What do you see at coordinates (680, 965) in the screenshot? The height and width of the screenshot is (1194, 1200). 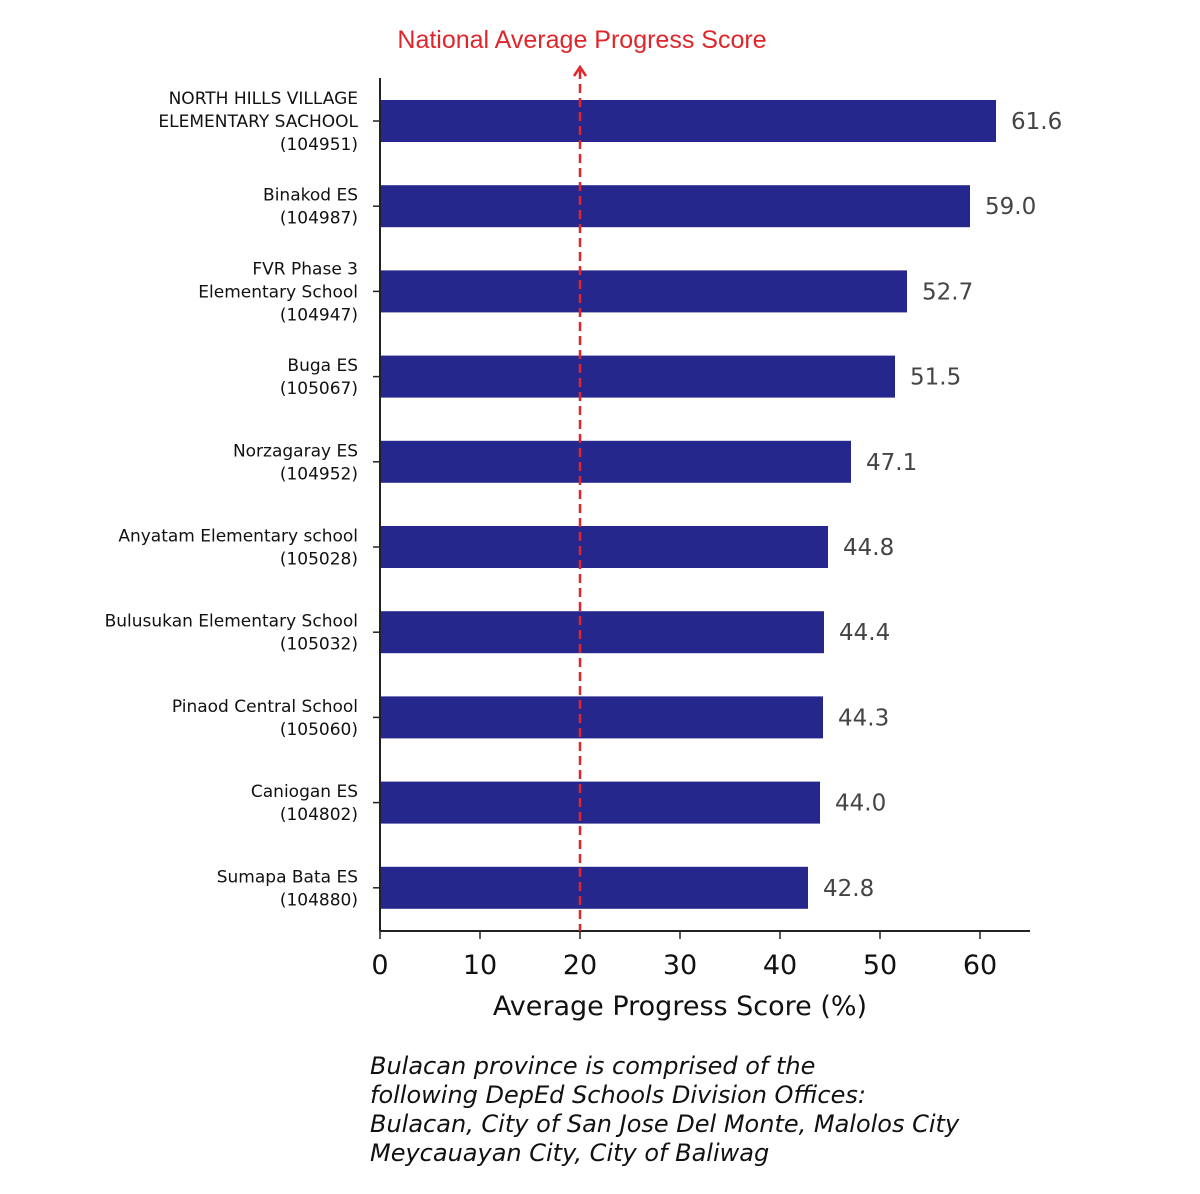 I see `x-tick-label: 30` at bounding box center [680, 965].